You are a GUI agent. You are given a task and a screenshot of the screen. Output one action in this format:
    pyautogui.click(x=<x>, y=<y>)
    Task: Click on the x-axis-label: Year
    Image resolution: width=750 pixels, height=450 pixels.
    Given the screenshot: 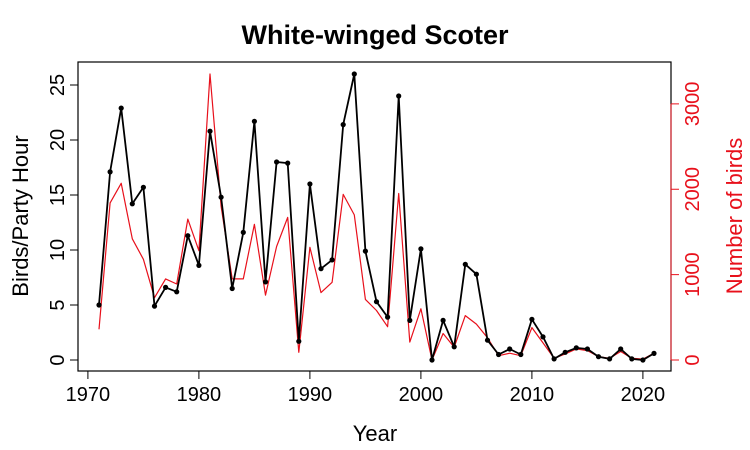 What is the action you would take?
    pyautogui.click(x=375, y=433)
    